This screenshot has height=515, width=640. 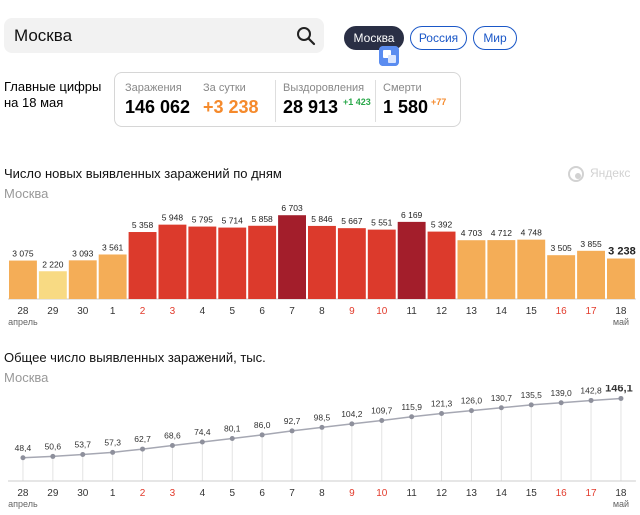 What do you see at coordinates (113, 247) in the screenshot?
I see `bar-value-label: 3 561` at bounding box center [113, 247].